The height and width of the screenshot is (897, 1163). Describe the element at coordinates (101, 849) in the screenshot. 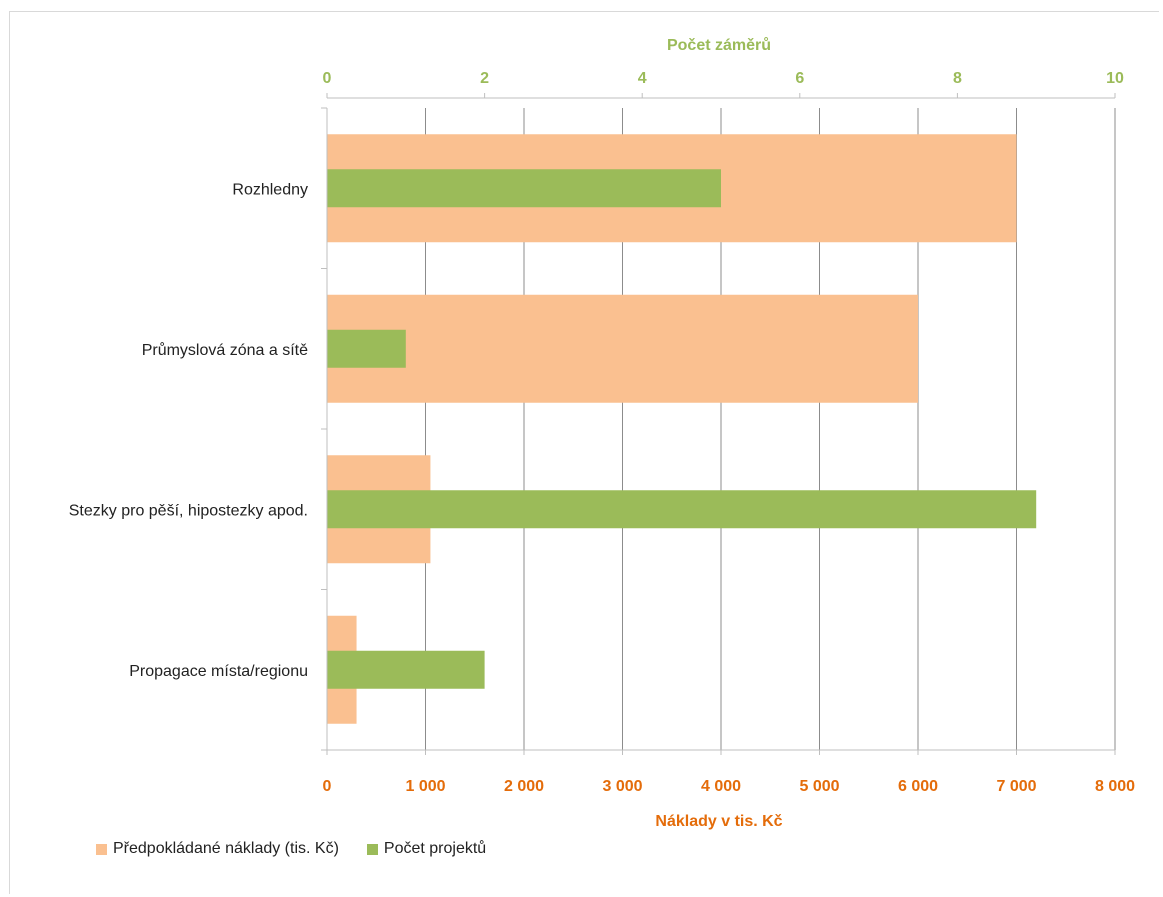

I see `legend-swatch-costs` at that location.